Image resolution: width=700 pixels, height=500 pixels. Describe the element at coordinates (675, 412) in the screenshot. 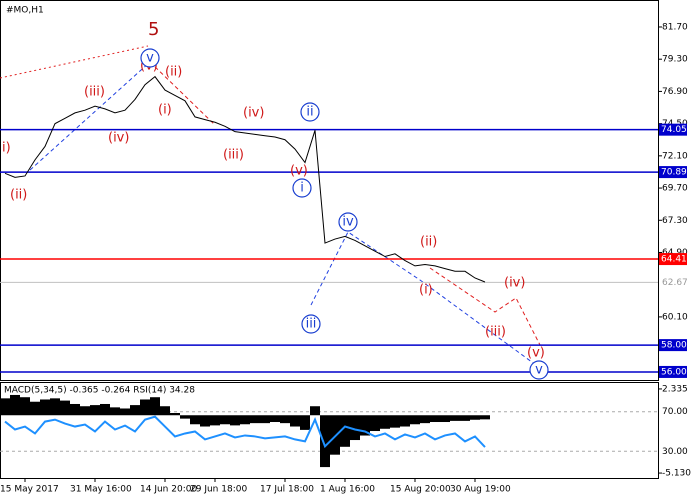

I see `y-tick-label: 70.00` at that location.